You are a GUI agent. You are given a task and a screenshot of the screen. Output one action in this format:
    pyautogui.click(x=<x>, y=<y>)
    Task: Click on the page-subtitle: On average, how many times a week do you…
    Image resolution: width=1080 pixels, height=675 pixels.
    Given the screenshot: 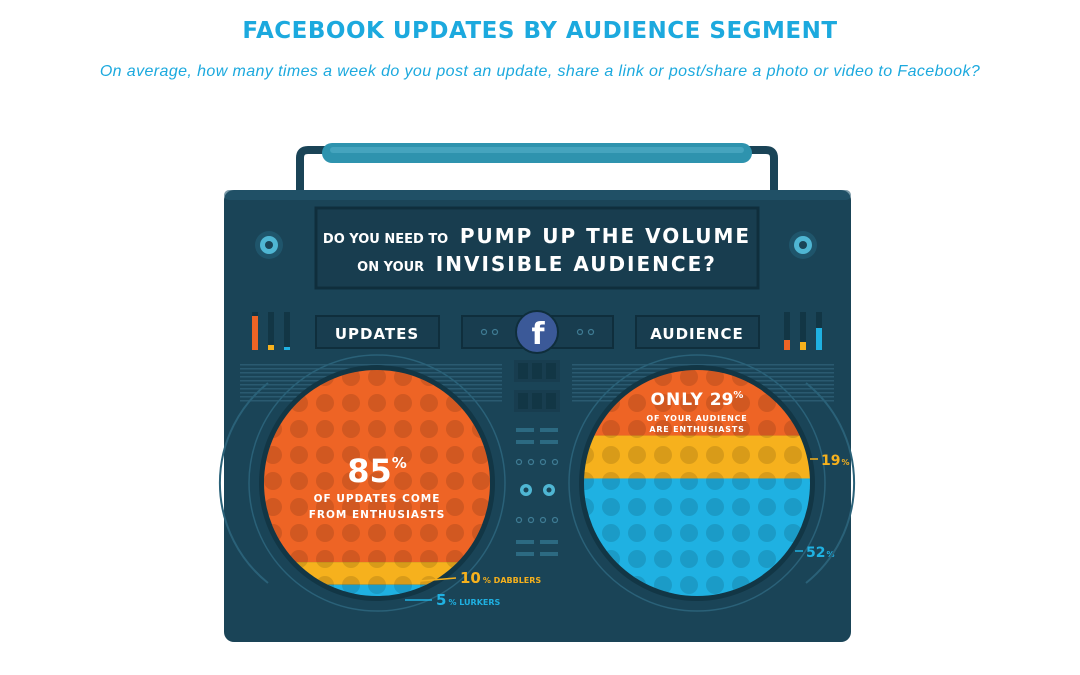 What is the action you would take?
    pyautogui.click(x=540, y=71)
    